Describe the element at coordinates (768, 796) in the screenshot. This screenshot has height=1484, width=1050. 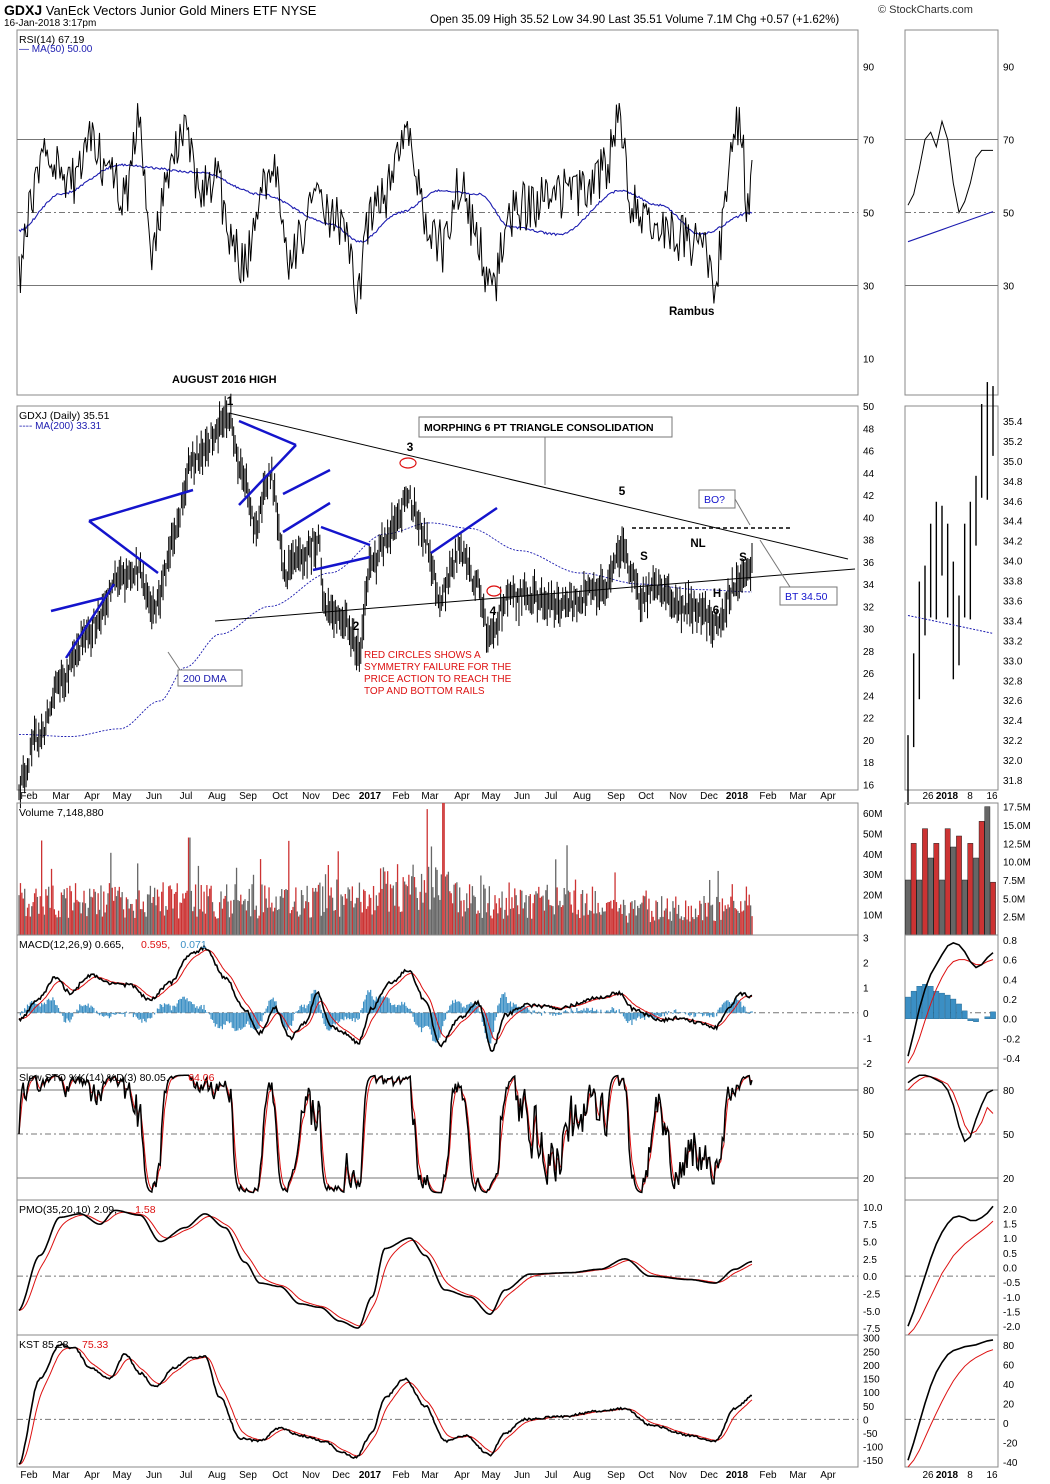
I see `x-tick-label: Feb` at that location.